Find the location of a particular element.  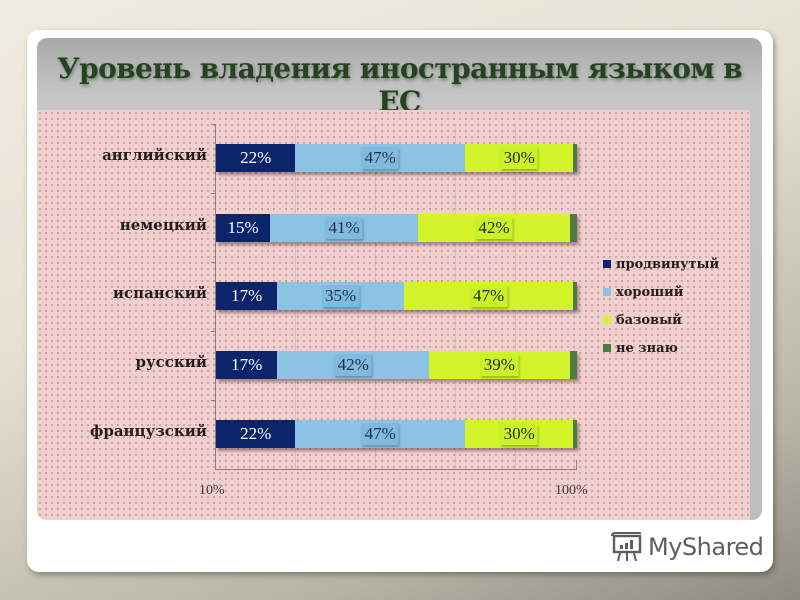

segment-good: 41% is located at coordinates (344, 228).